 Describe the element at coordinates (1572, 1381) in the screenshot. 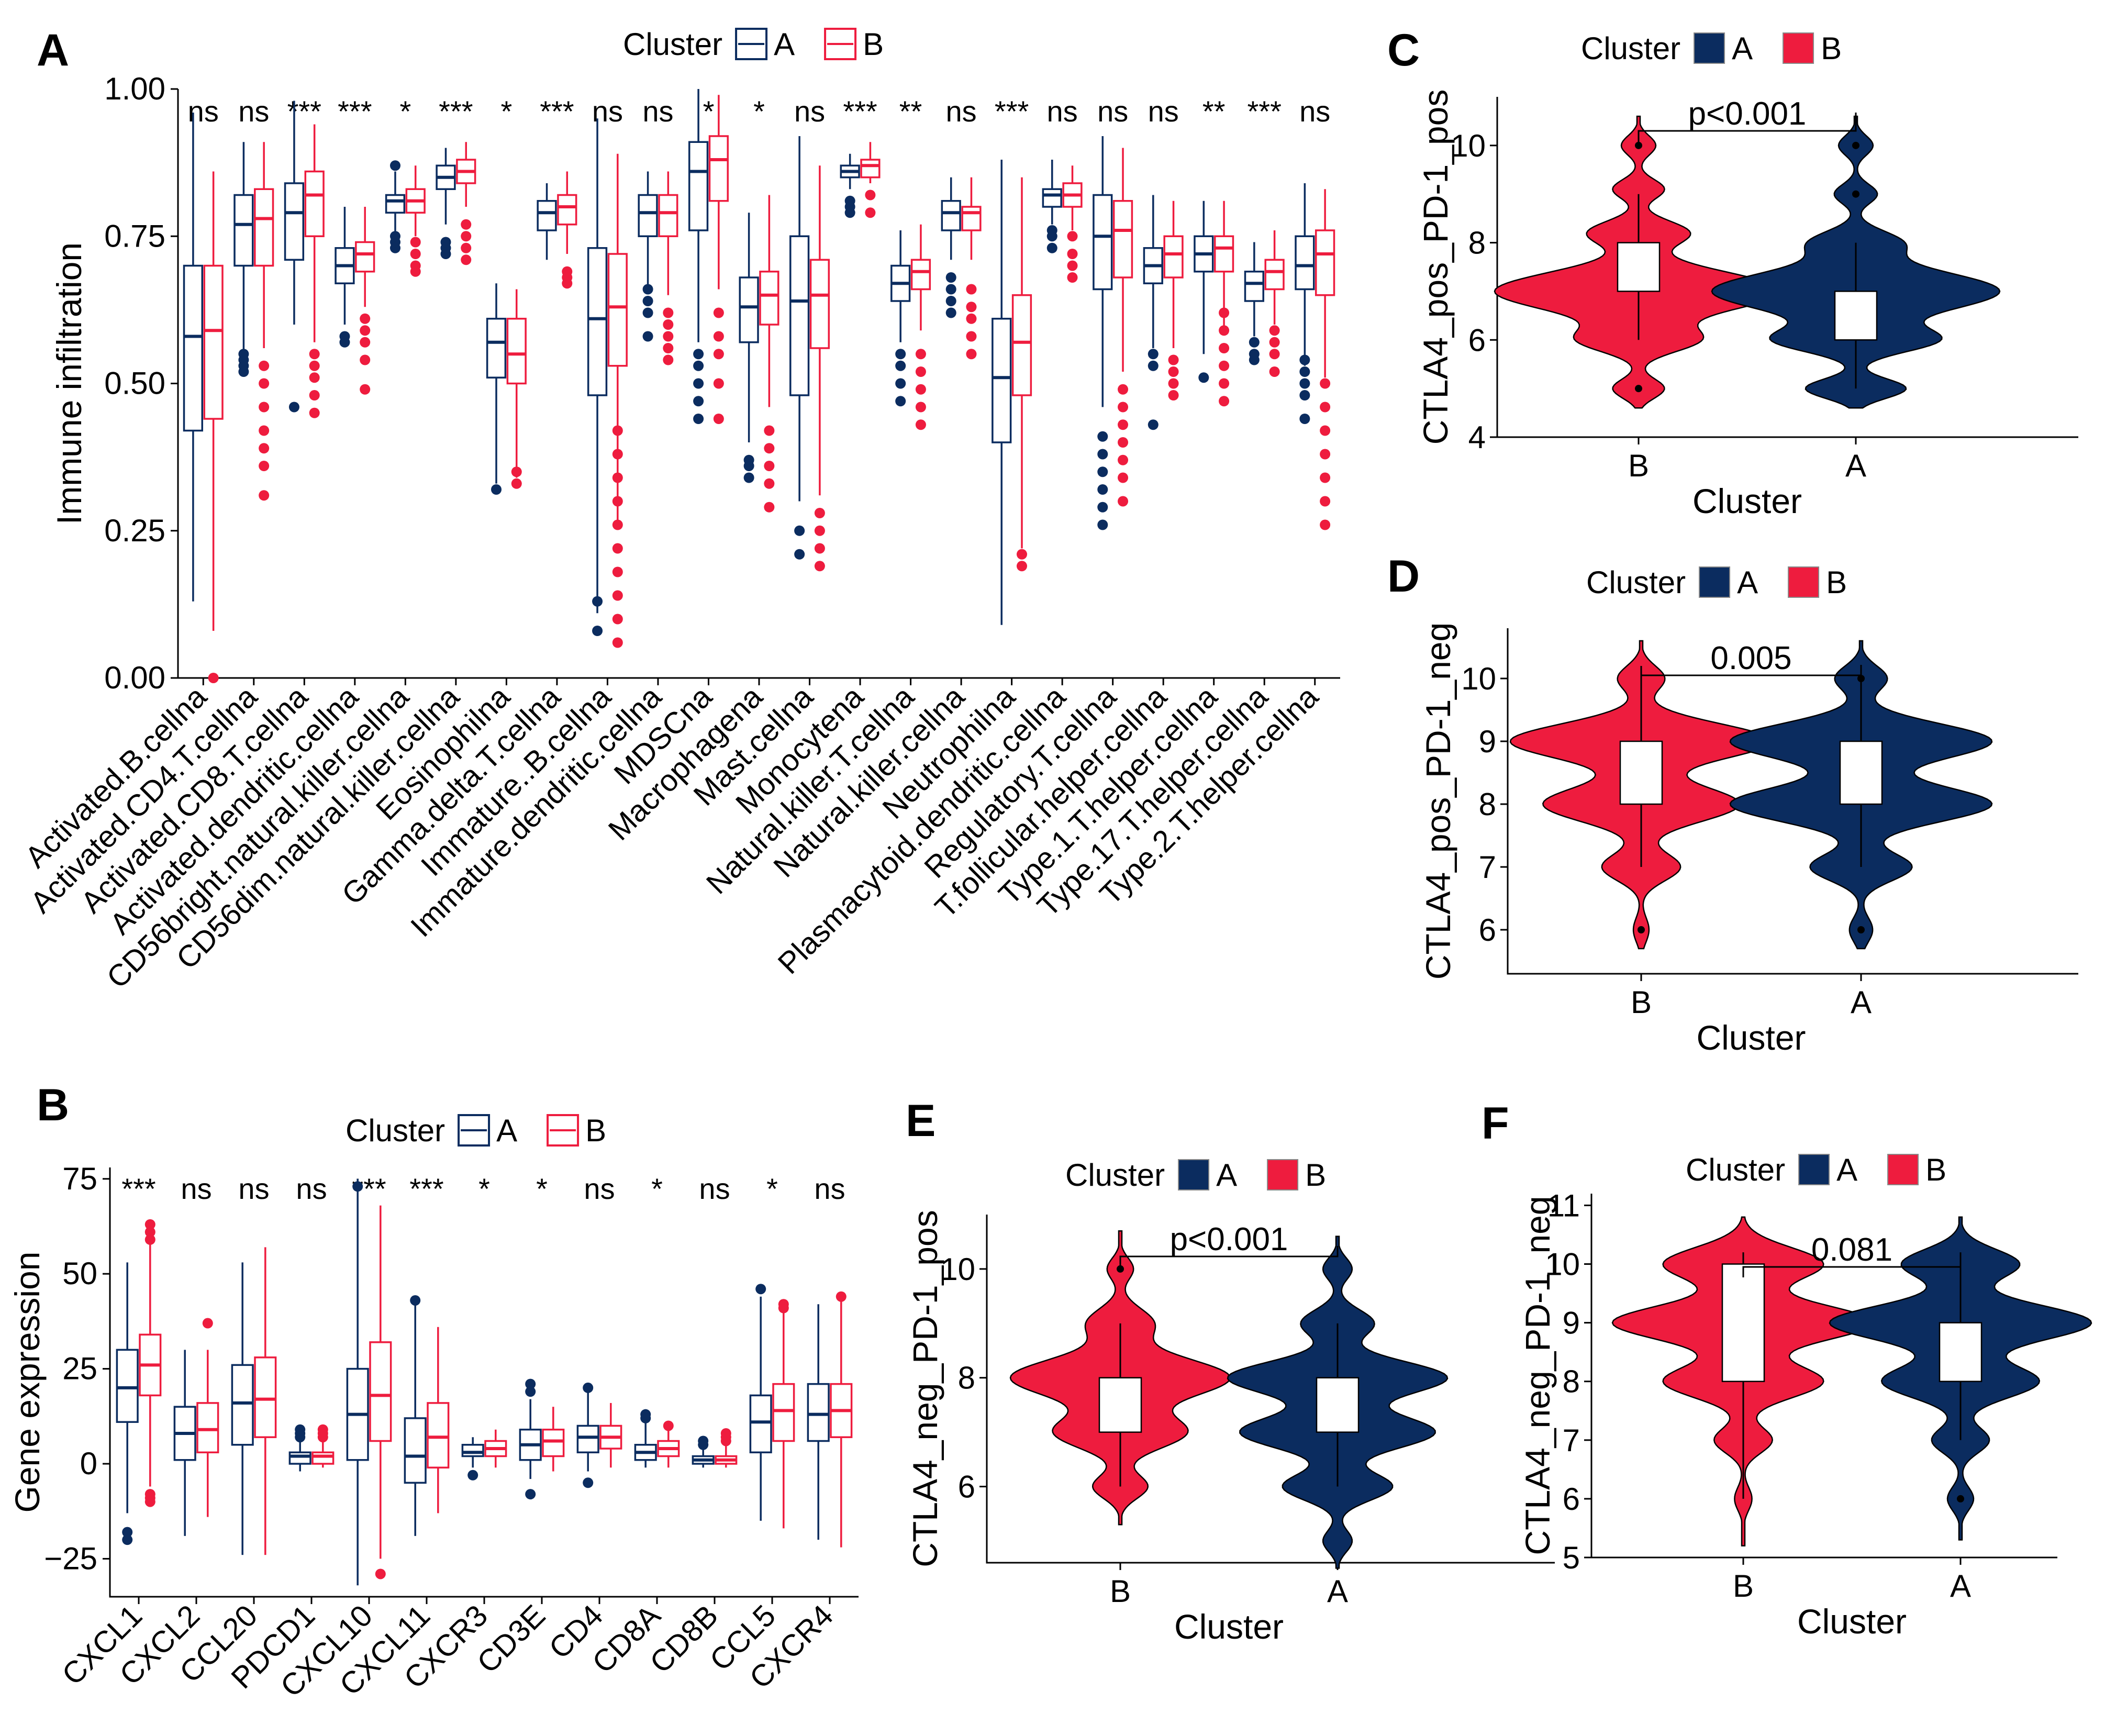

I see `y-tick-label: 8` at that location.